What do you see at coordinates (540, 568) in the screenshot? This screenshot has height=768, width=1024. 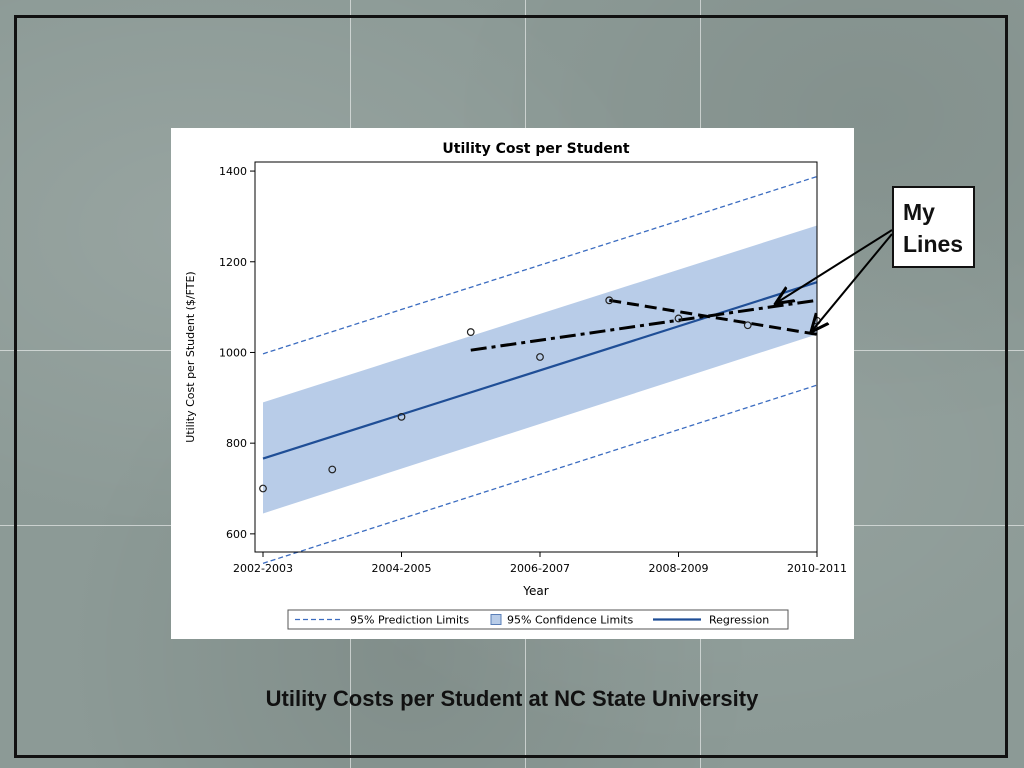 I see `x-tick-label: 2006-2007` at bounding box center [540, 568].